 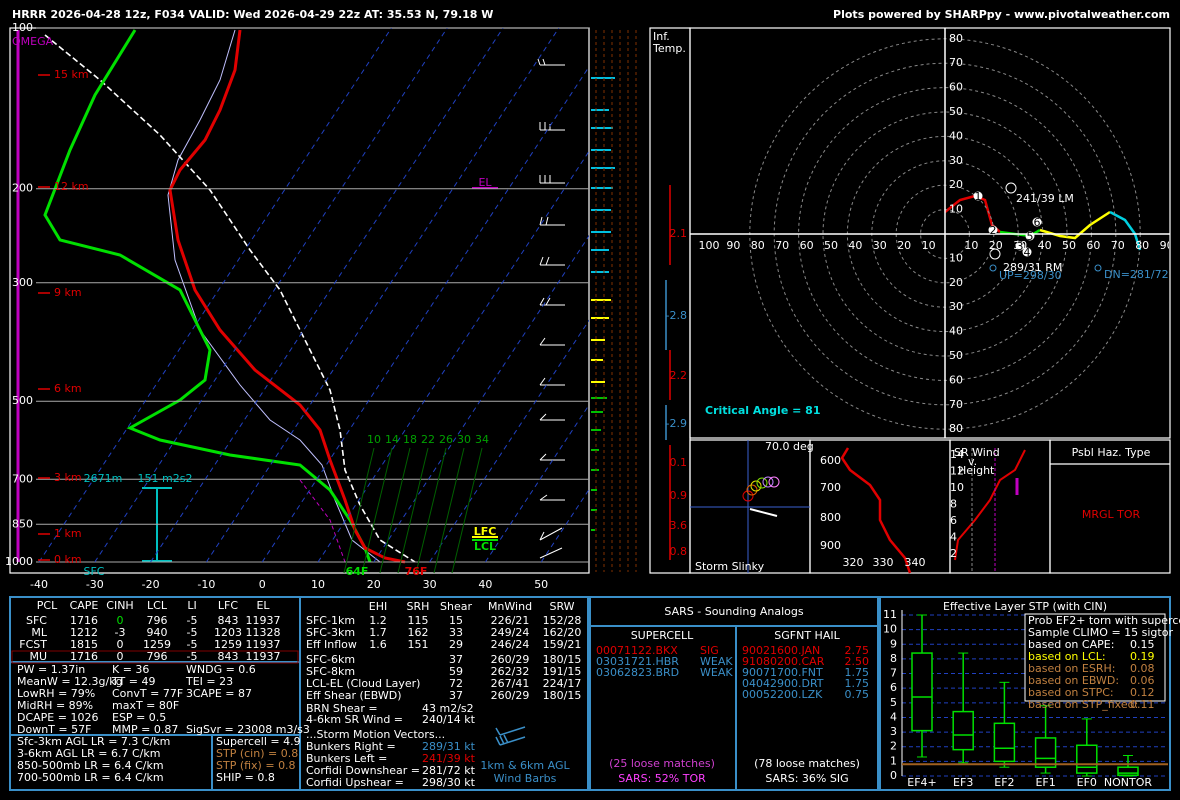 What do you see at coordinates (978, 196) in the screenshot?
I see `hodo-marker-label: 1` at bounding box center [978, 196].